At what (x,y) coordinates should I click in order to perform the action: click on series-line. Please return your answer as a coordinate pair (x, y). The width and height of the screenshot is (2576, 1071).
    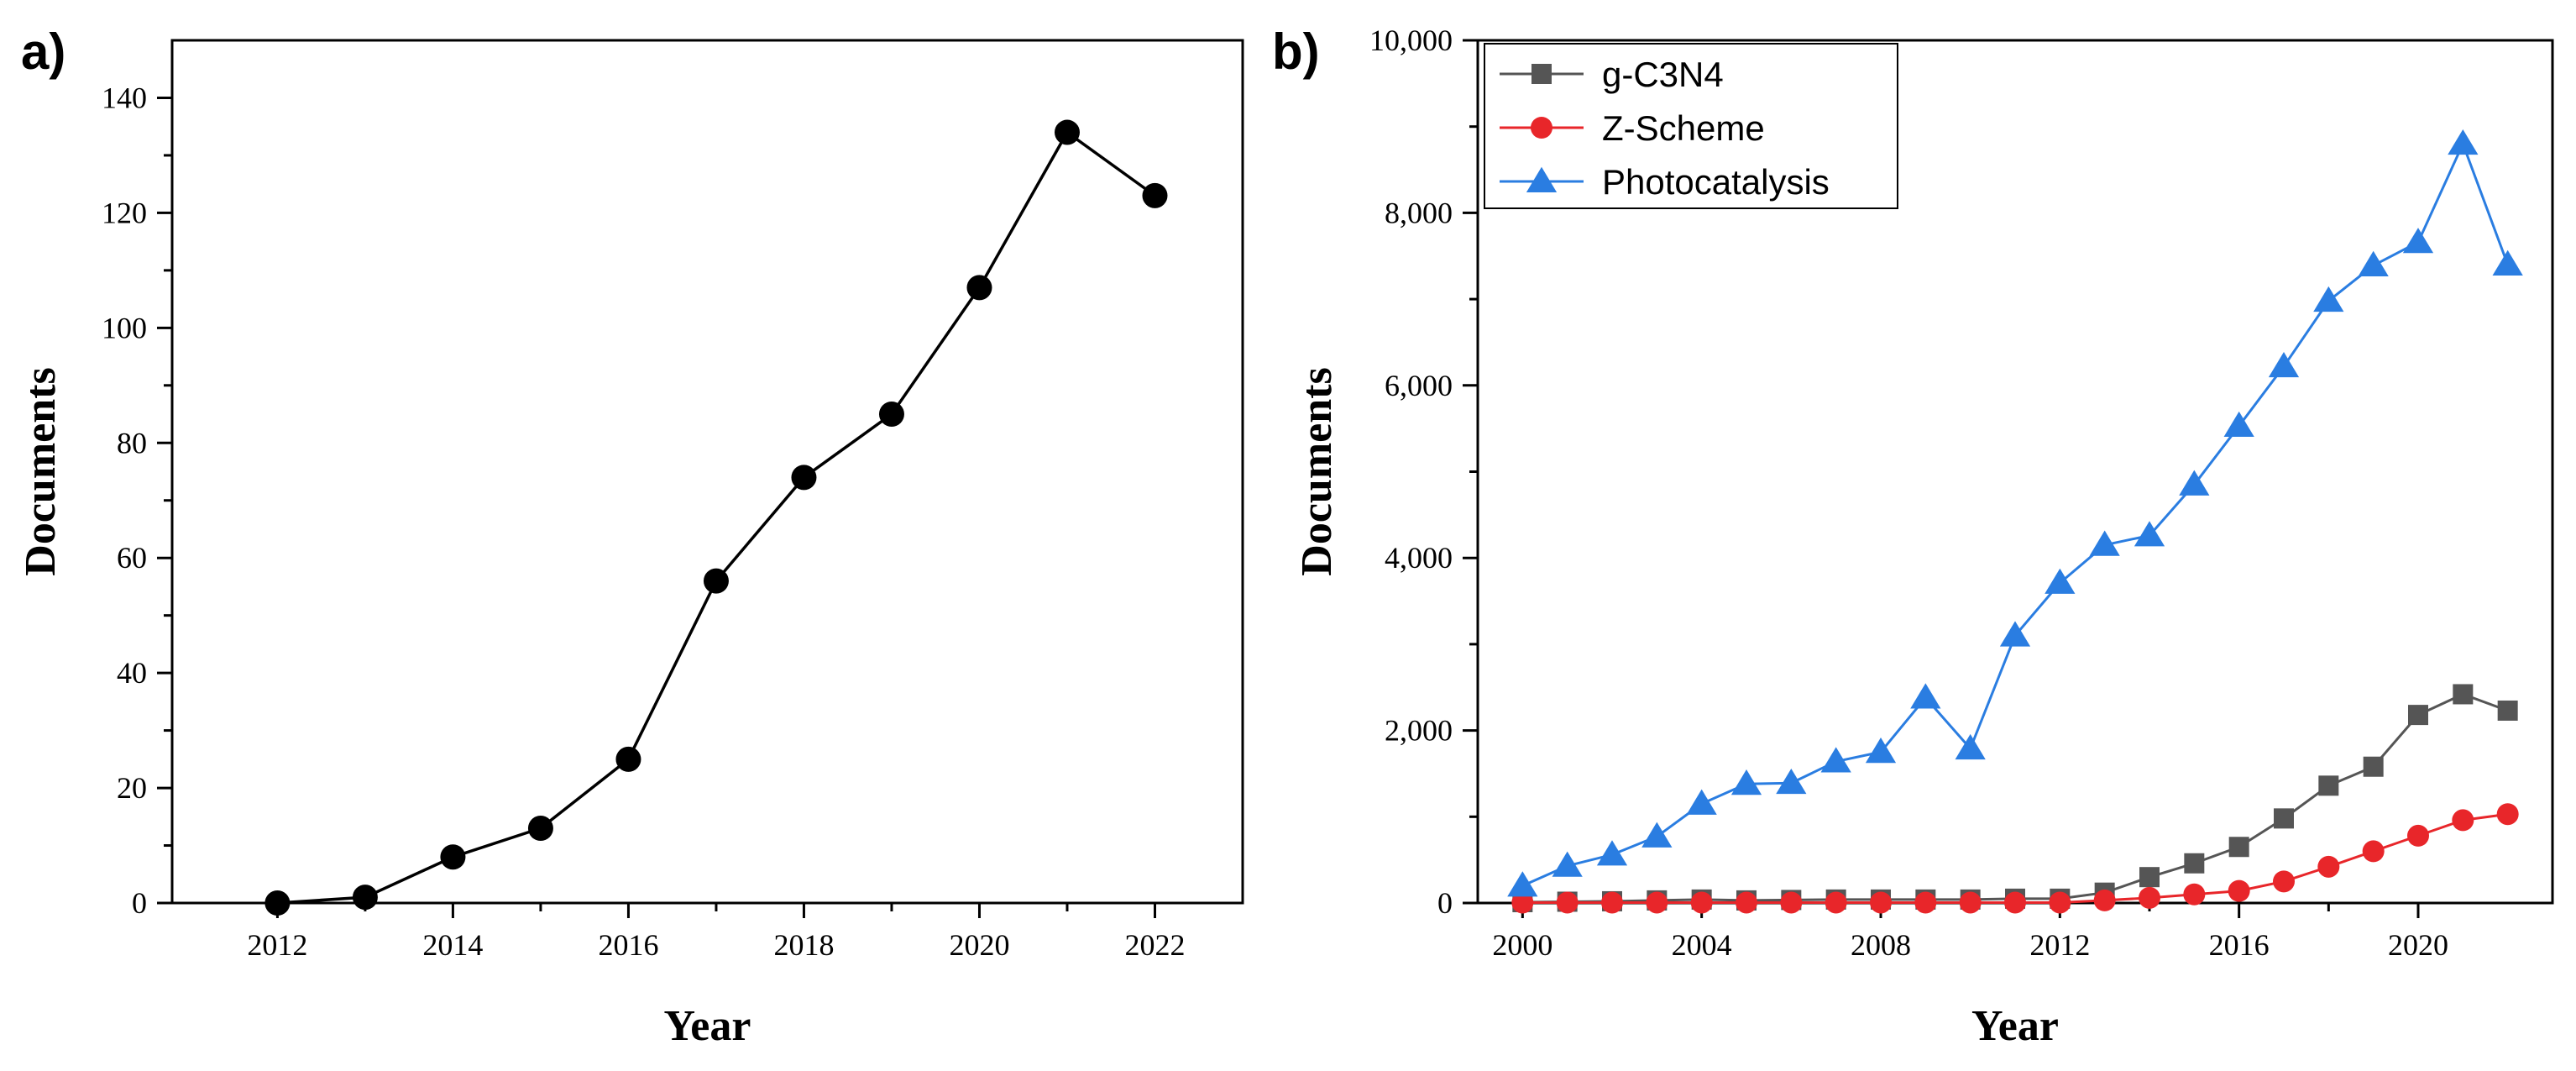
    Looking at the image, I should click on (2016, 798).